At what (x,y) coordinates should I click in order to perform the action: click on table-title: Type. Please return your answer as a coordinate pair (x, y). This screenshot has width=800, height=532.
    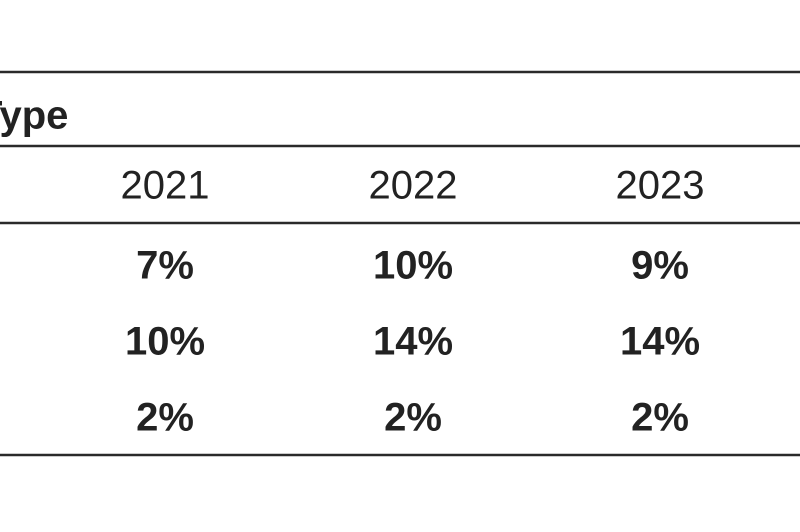
    Looking at the image, I should click on (34, 116).